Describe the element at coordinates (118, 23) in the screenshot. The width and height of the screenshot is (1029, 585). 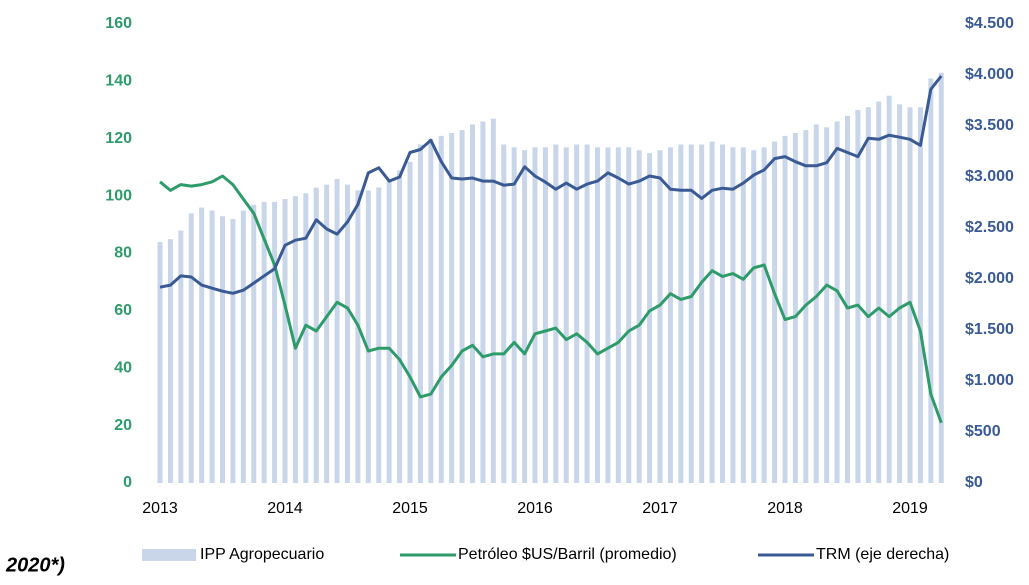
I see `y-tick-label: 160` at that location.